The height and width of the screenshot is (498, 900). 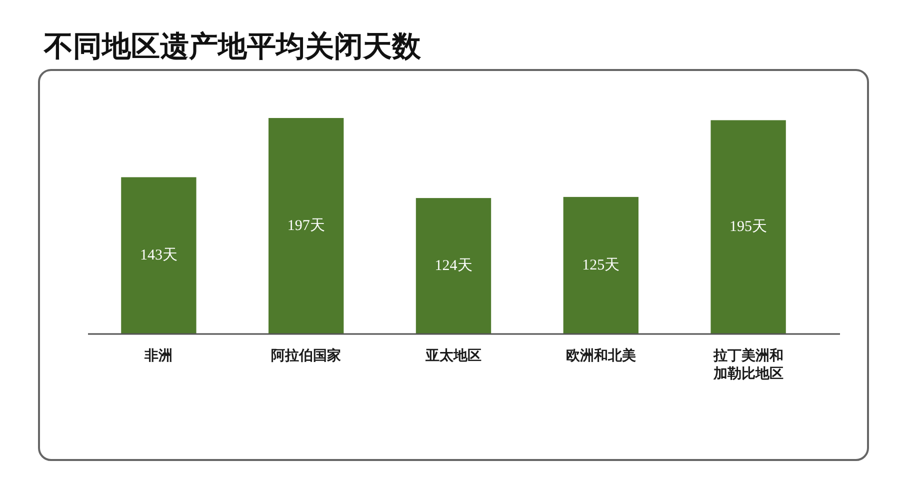 I want to click on x-tick-label: 阿拉伯国家, so click(x=306, y=355).